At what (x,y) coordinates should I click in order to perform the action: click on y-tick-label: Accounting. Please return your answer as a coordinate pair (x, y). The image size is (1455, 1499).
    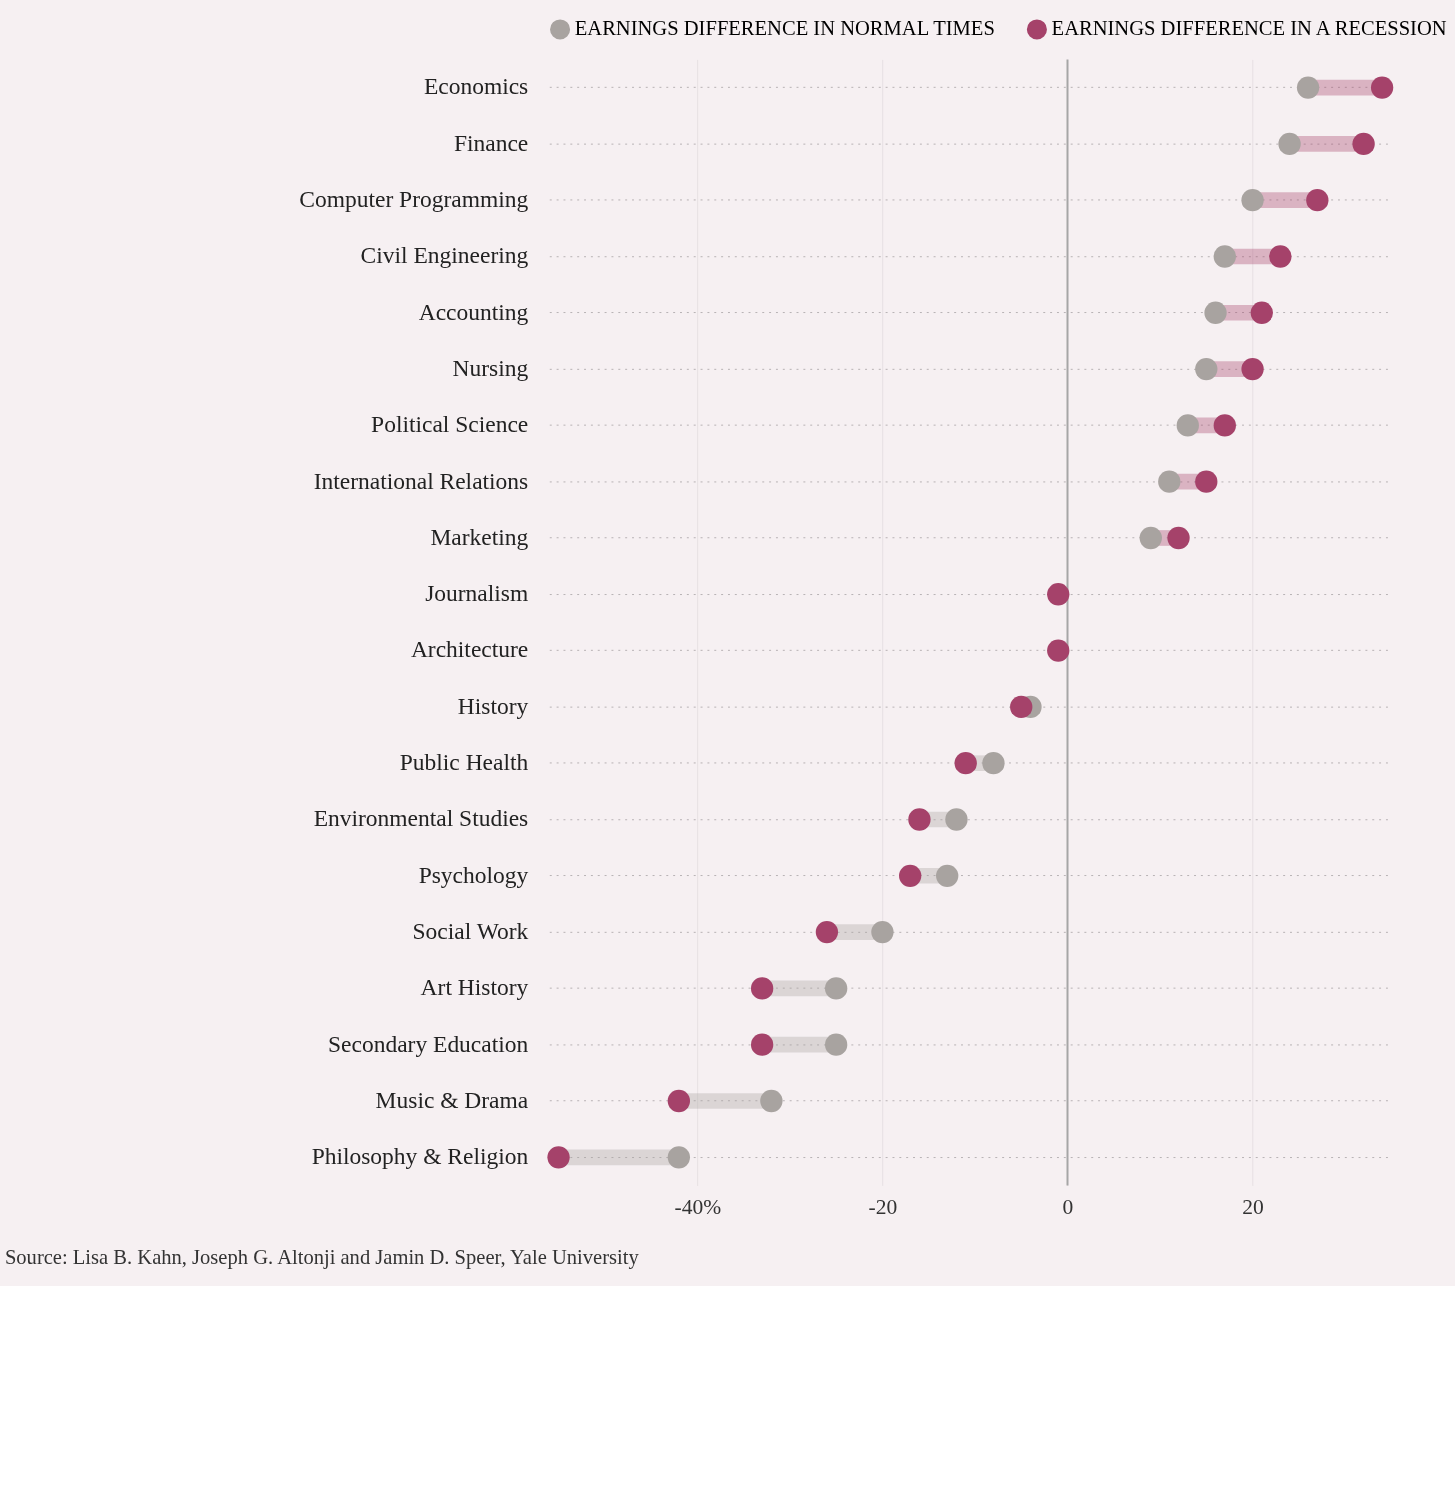
    Looking at the image, I should click on (473, 311).